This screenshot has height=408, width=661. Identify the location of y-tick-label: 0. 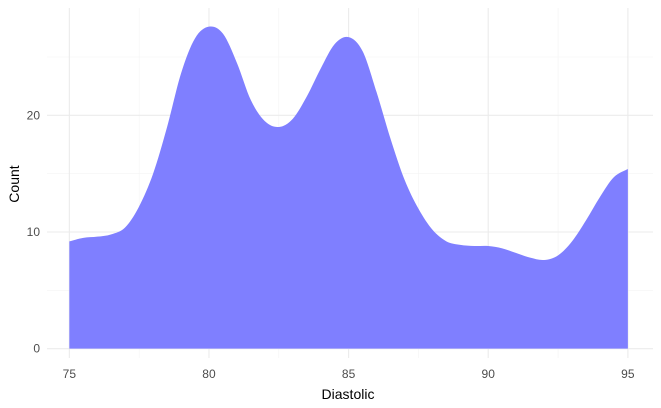
(36, 349).